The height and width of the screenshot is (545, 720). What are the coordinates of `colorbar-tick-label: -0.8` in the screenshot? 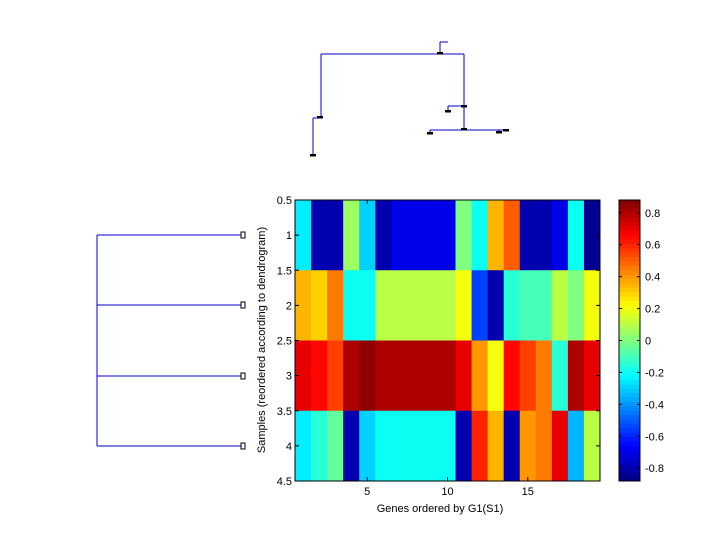 It's located at (654, 469).